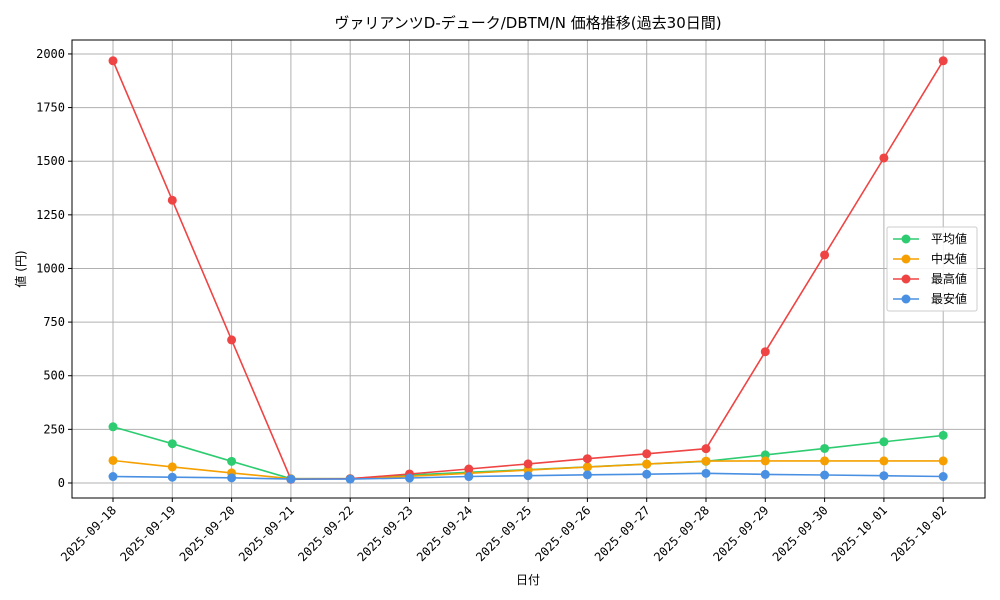 The width and height of the screenshot is (1000, 600). Describe the element at coordinates (930, 258) in the screenshot. I see `legend-item: 中央値` at that location.